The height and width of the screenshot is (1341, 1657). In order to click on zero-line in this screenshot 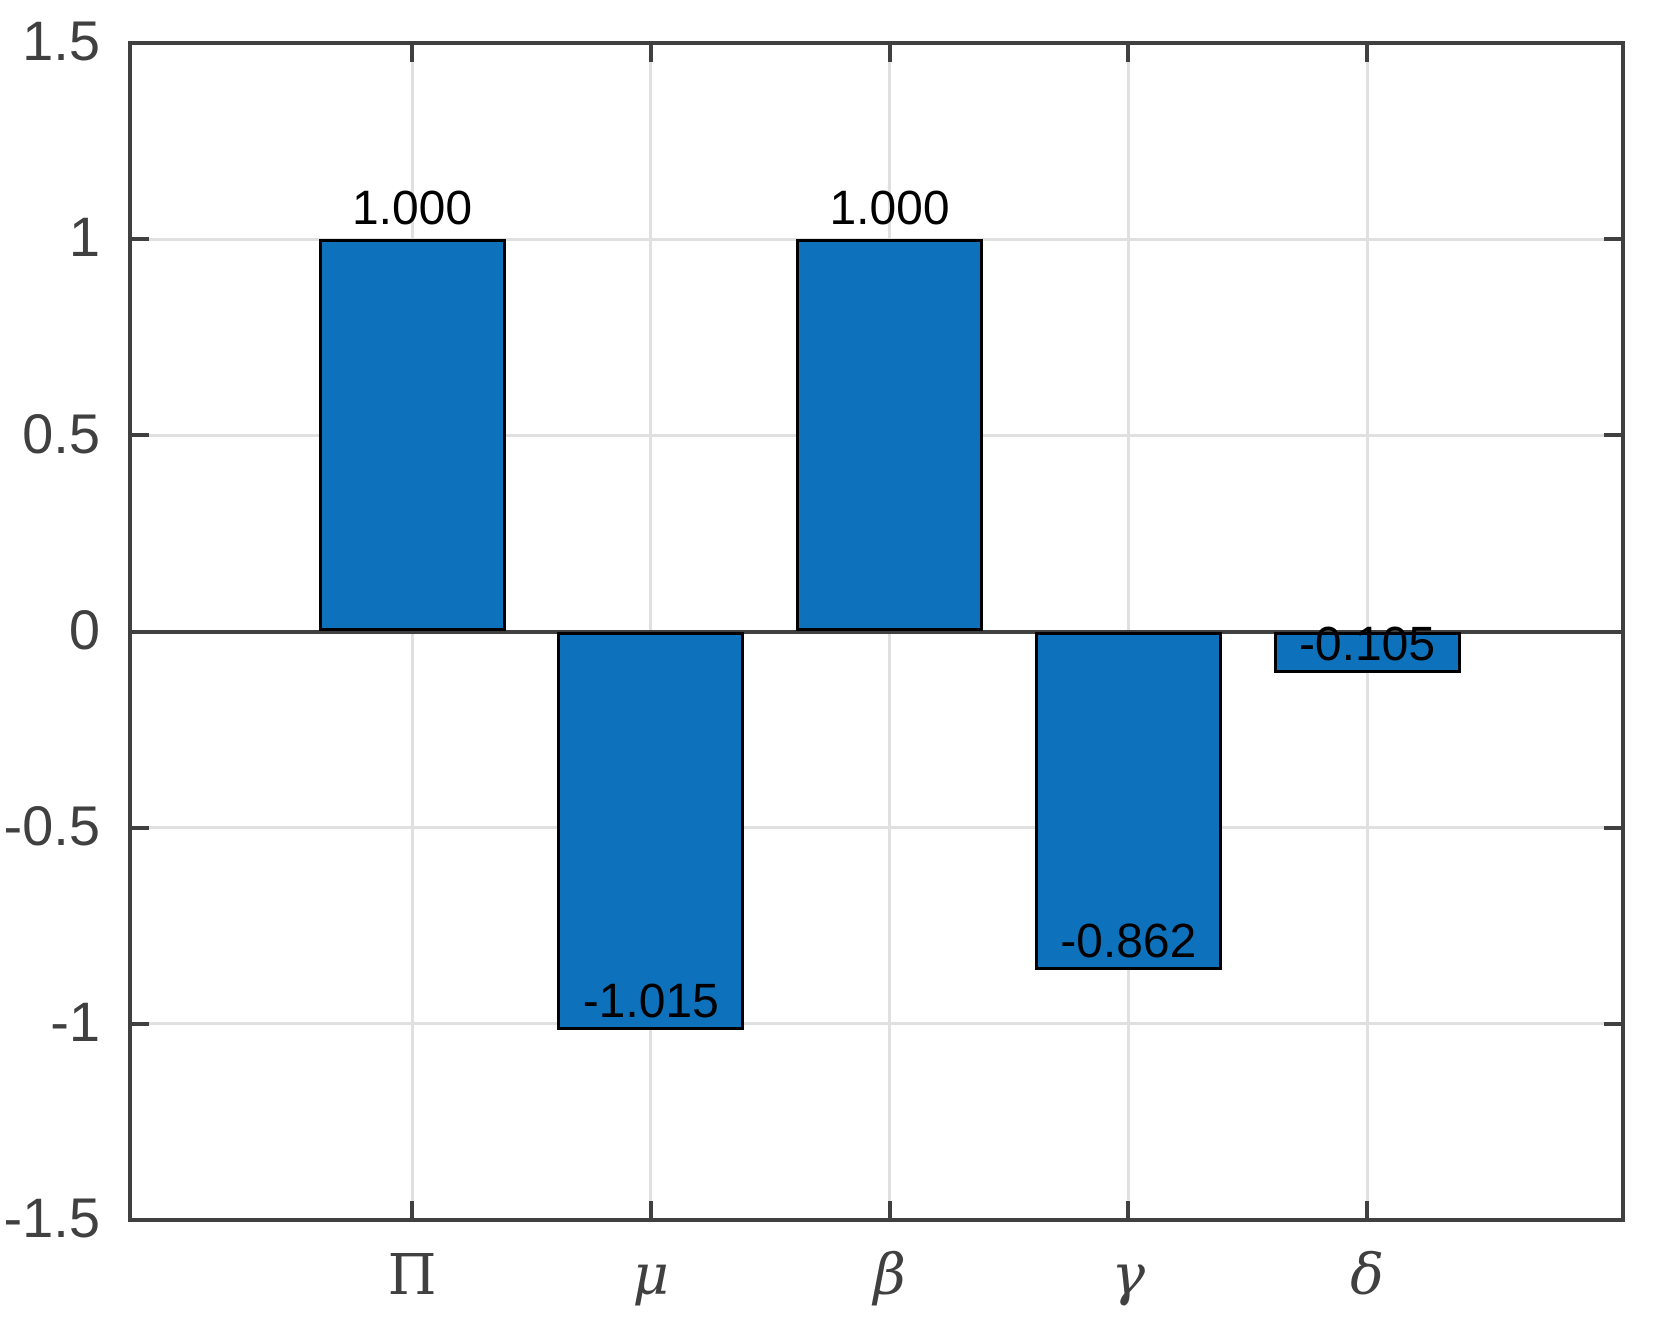, I will do `click(876, 631)`.